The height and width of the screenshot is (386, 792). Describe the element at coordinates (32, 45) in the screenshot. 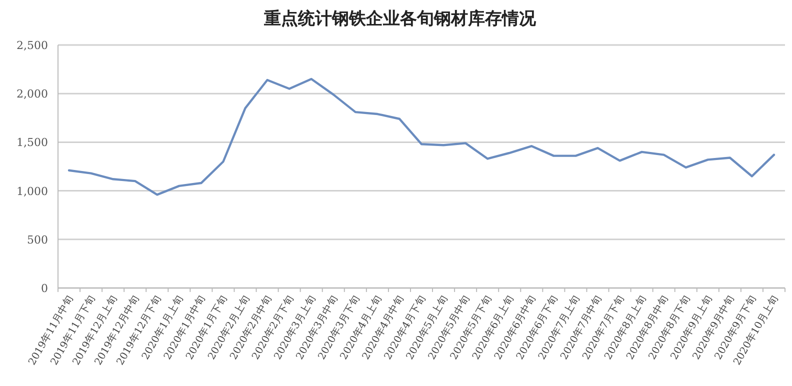

I see `y-tick-label: 2,500` at that location.